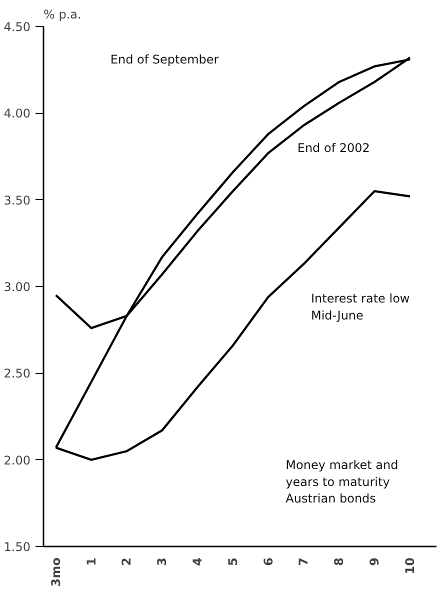  Describe the element at coordinates (17, 547) in the screenshot. I see `y-tick-label: 1.50` at that location.